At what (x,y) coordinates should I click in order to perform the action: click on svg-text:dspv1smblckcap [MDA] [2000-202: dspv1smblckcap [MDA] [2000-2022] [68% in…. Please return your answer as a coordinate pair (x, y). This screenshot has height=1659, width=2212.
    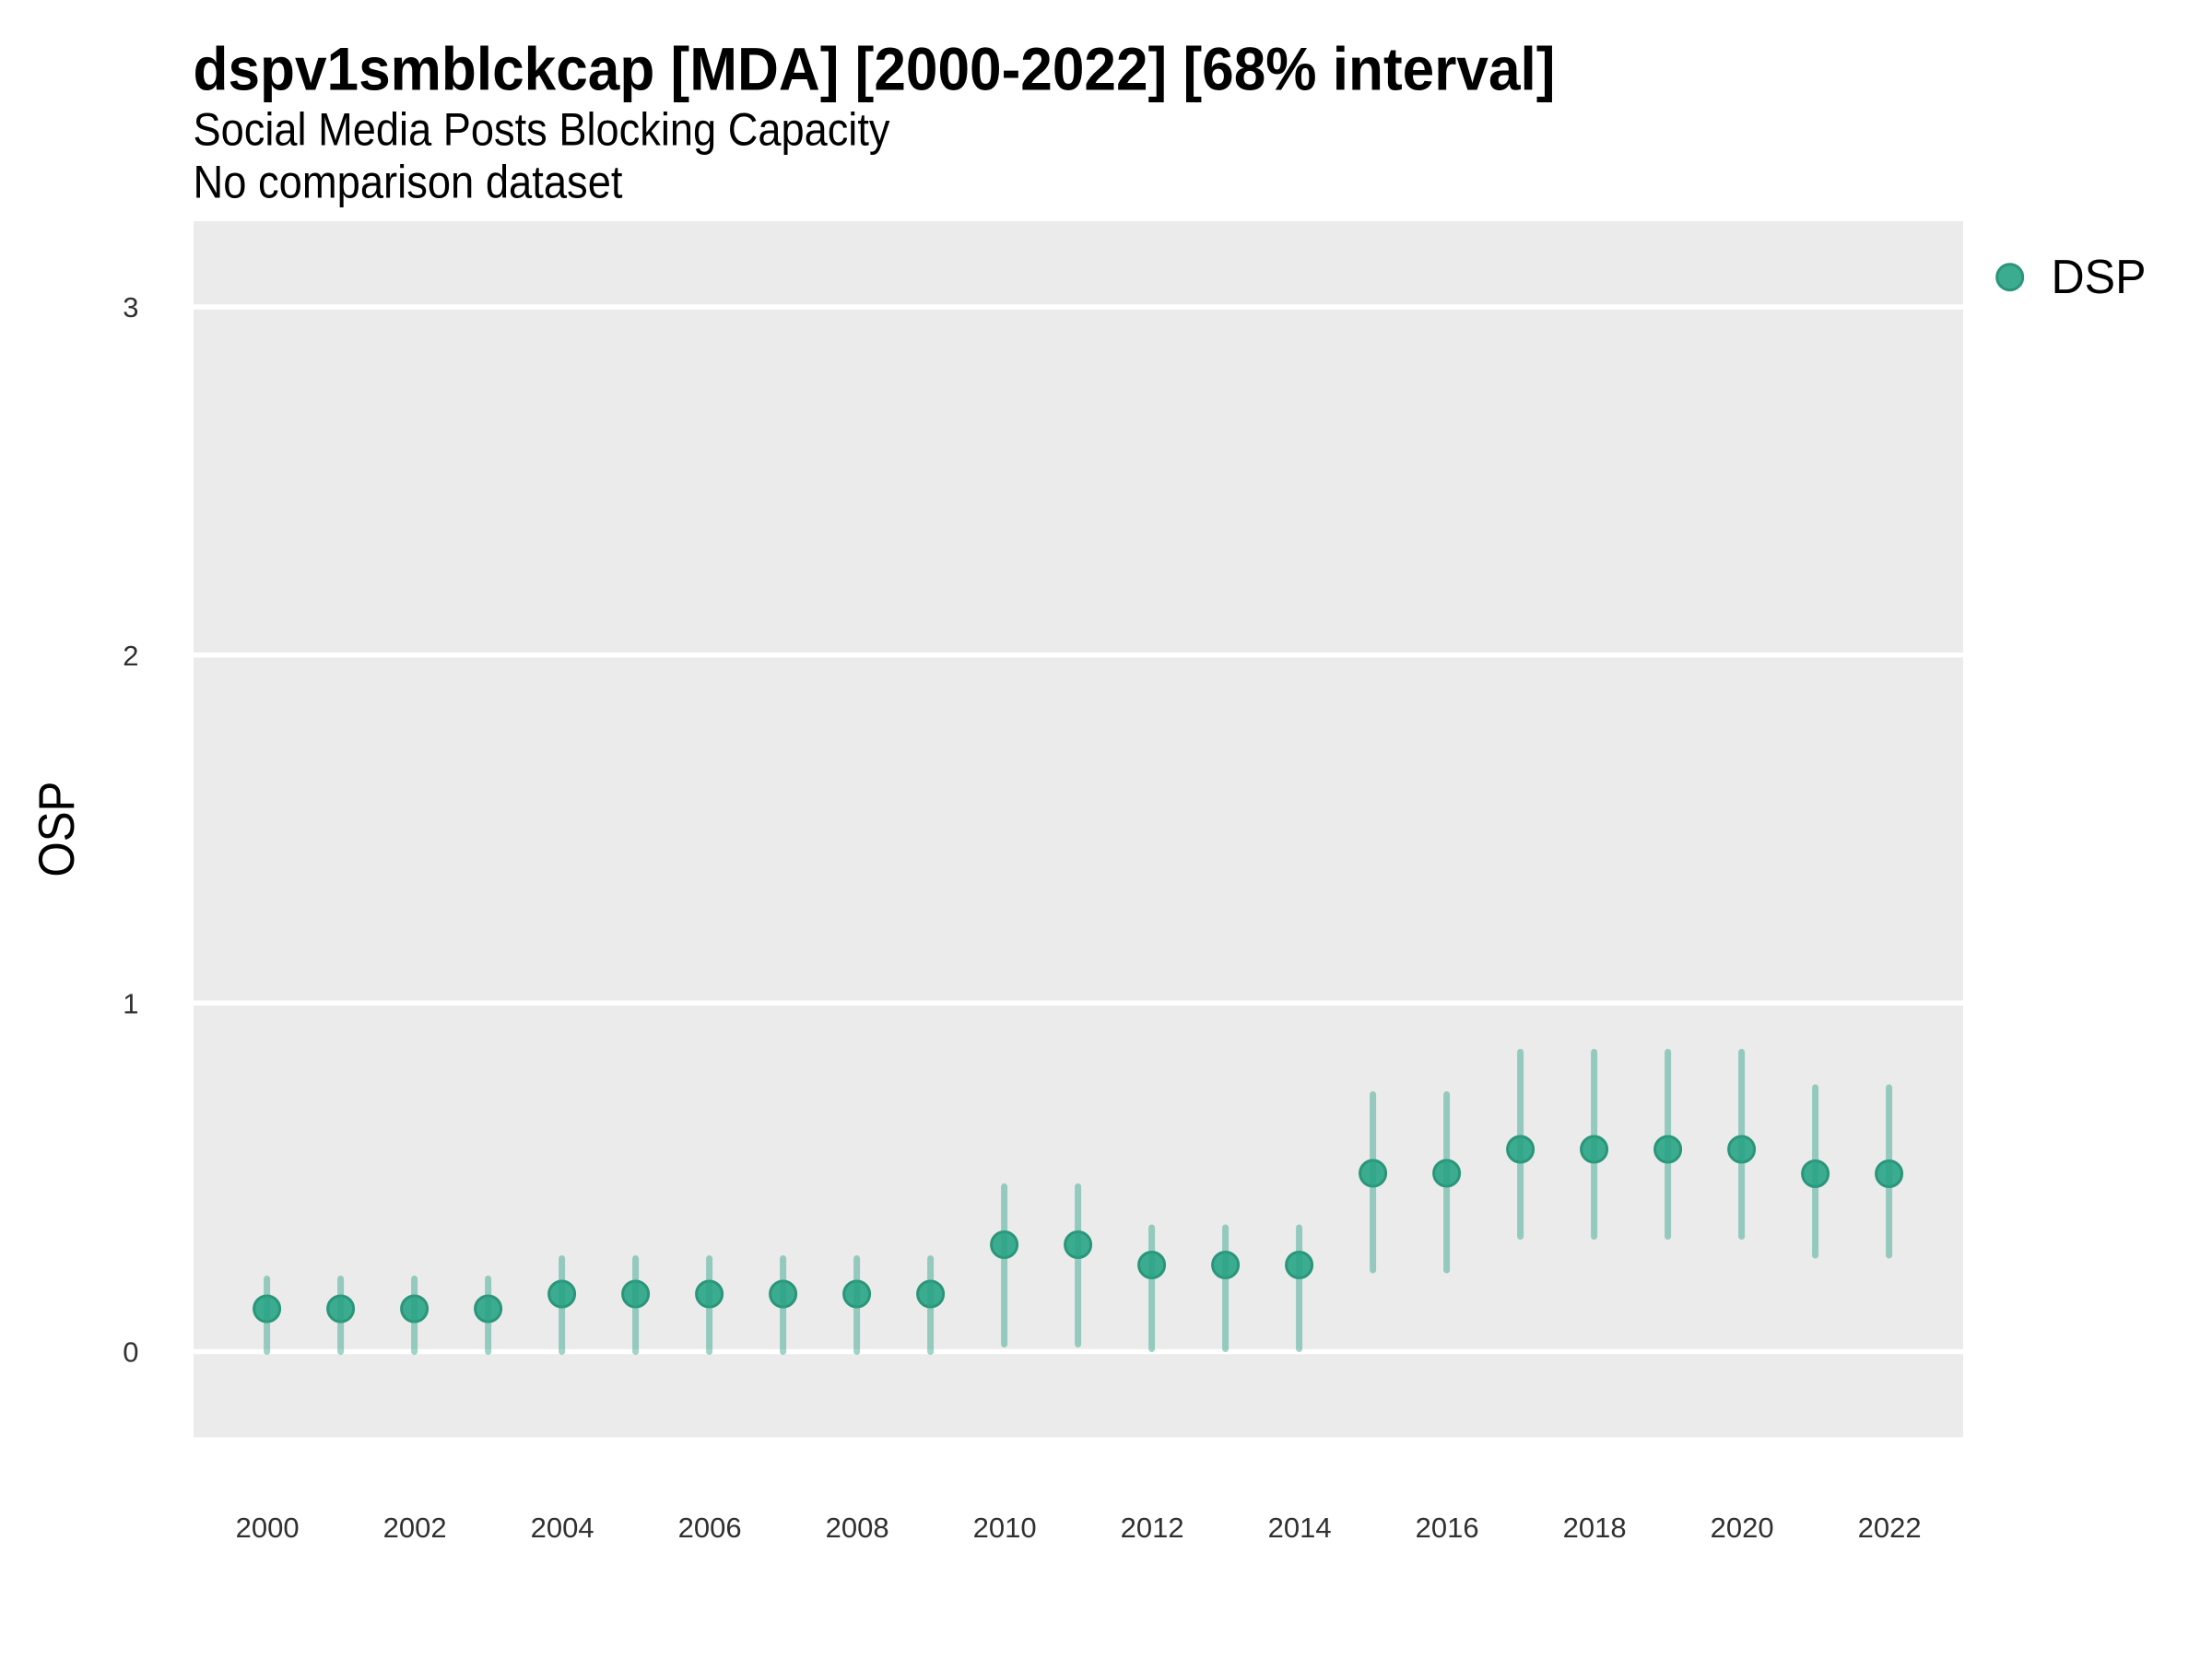
    Looking at the image, I should click on (875, 68).